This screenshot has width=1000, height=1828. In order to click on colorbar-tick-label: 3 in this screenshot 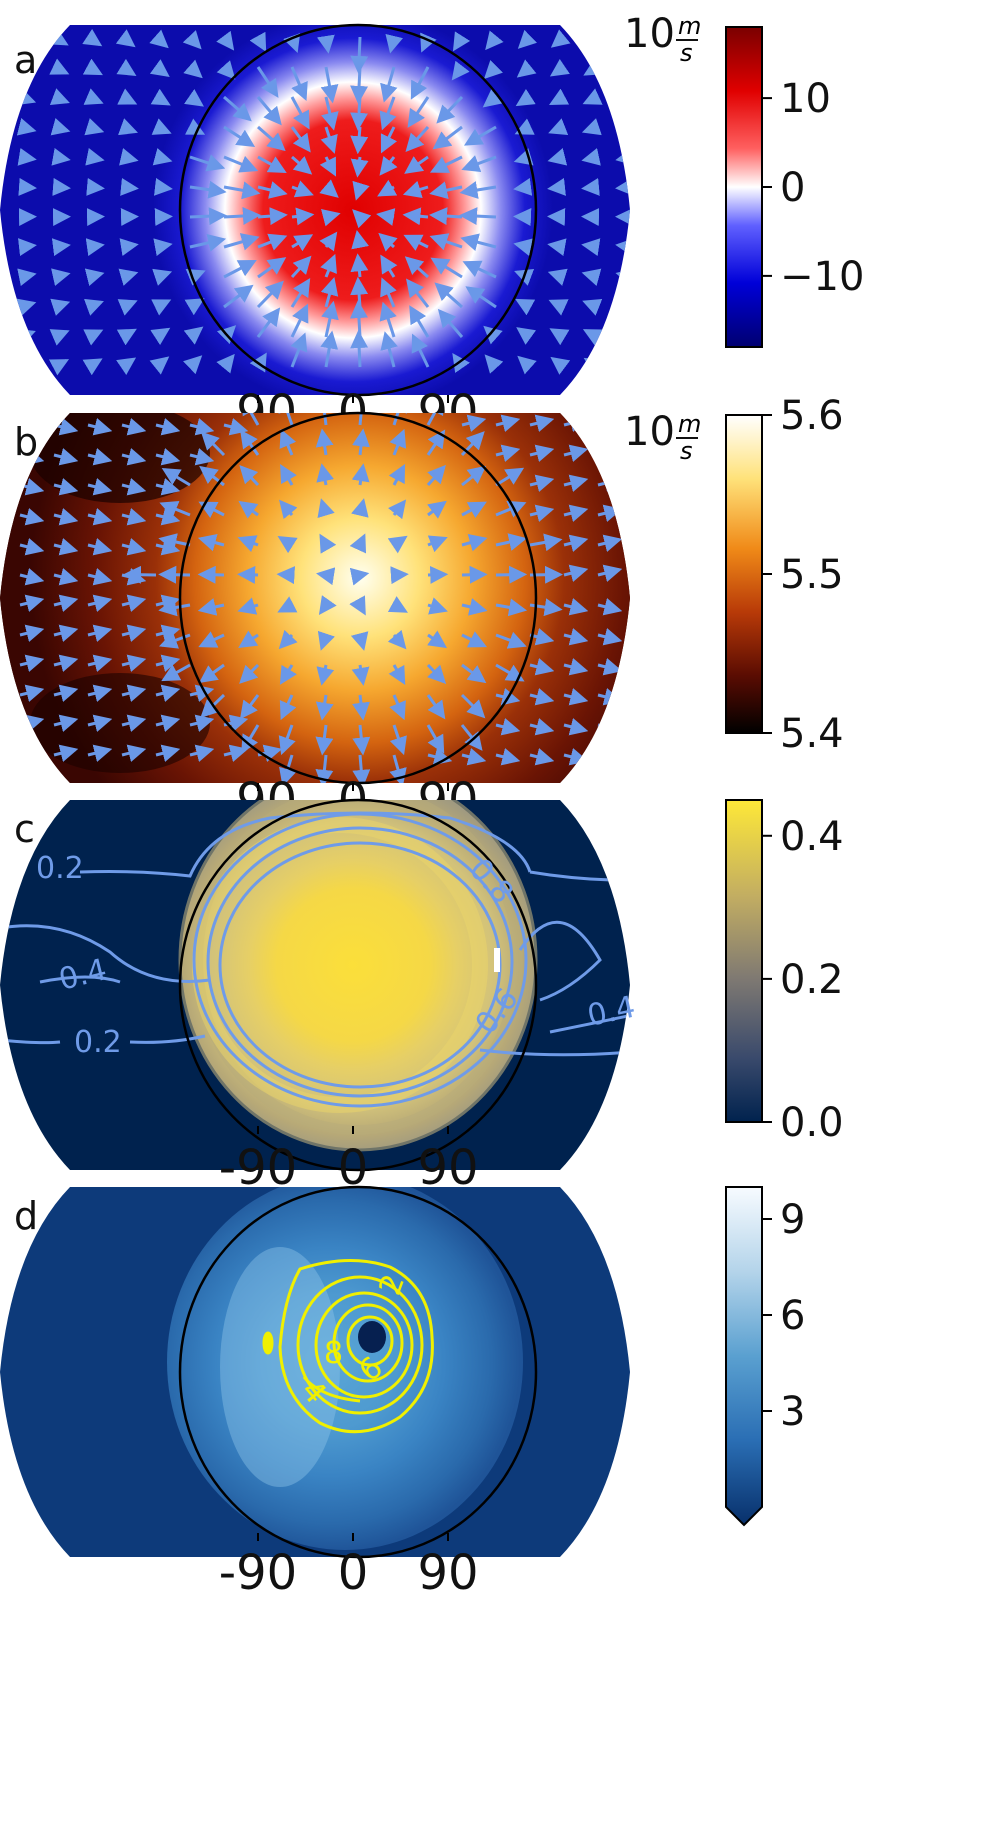, I will do `click(792, 1412)`.